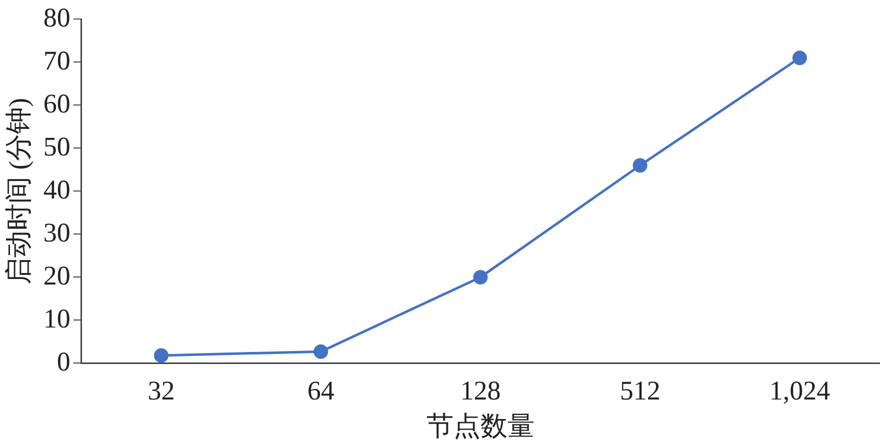  What do you see at coordinates (56, 60) in the screenshot?
I see `y-tick-label: 70` at bounding box center [56, 60].